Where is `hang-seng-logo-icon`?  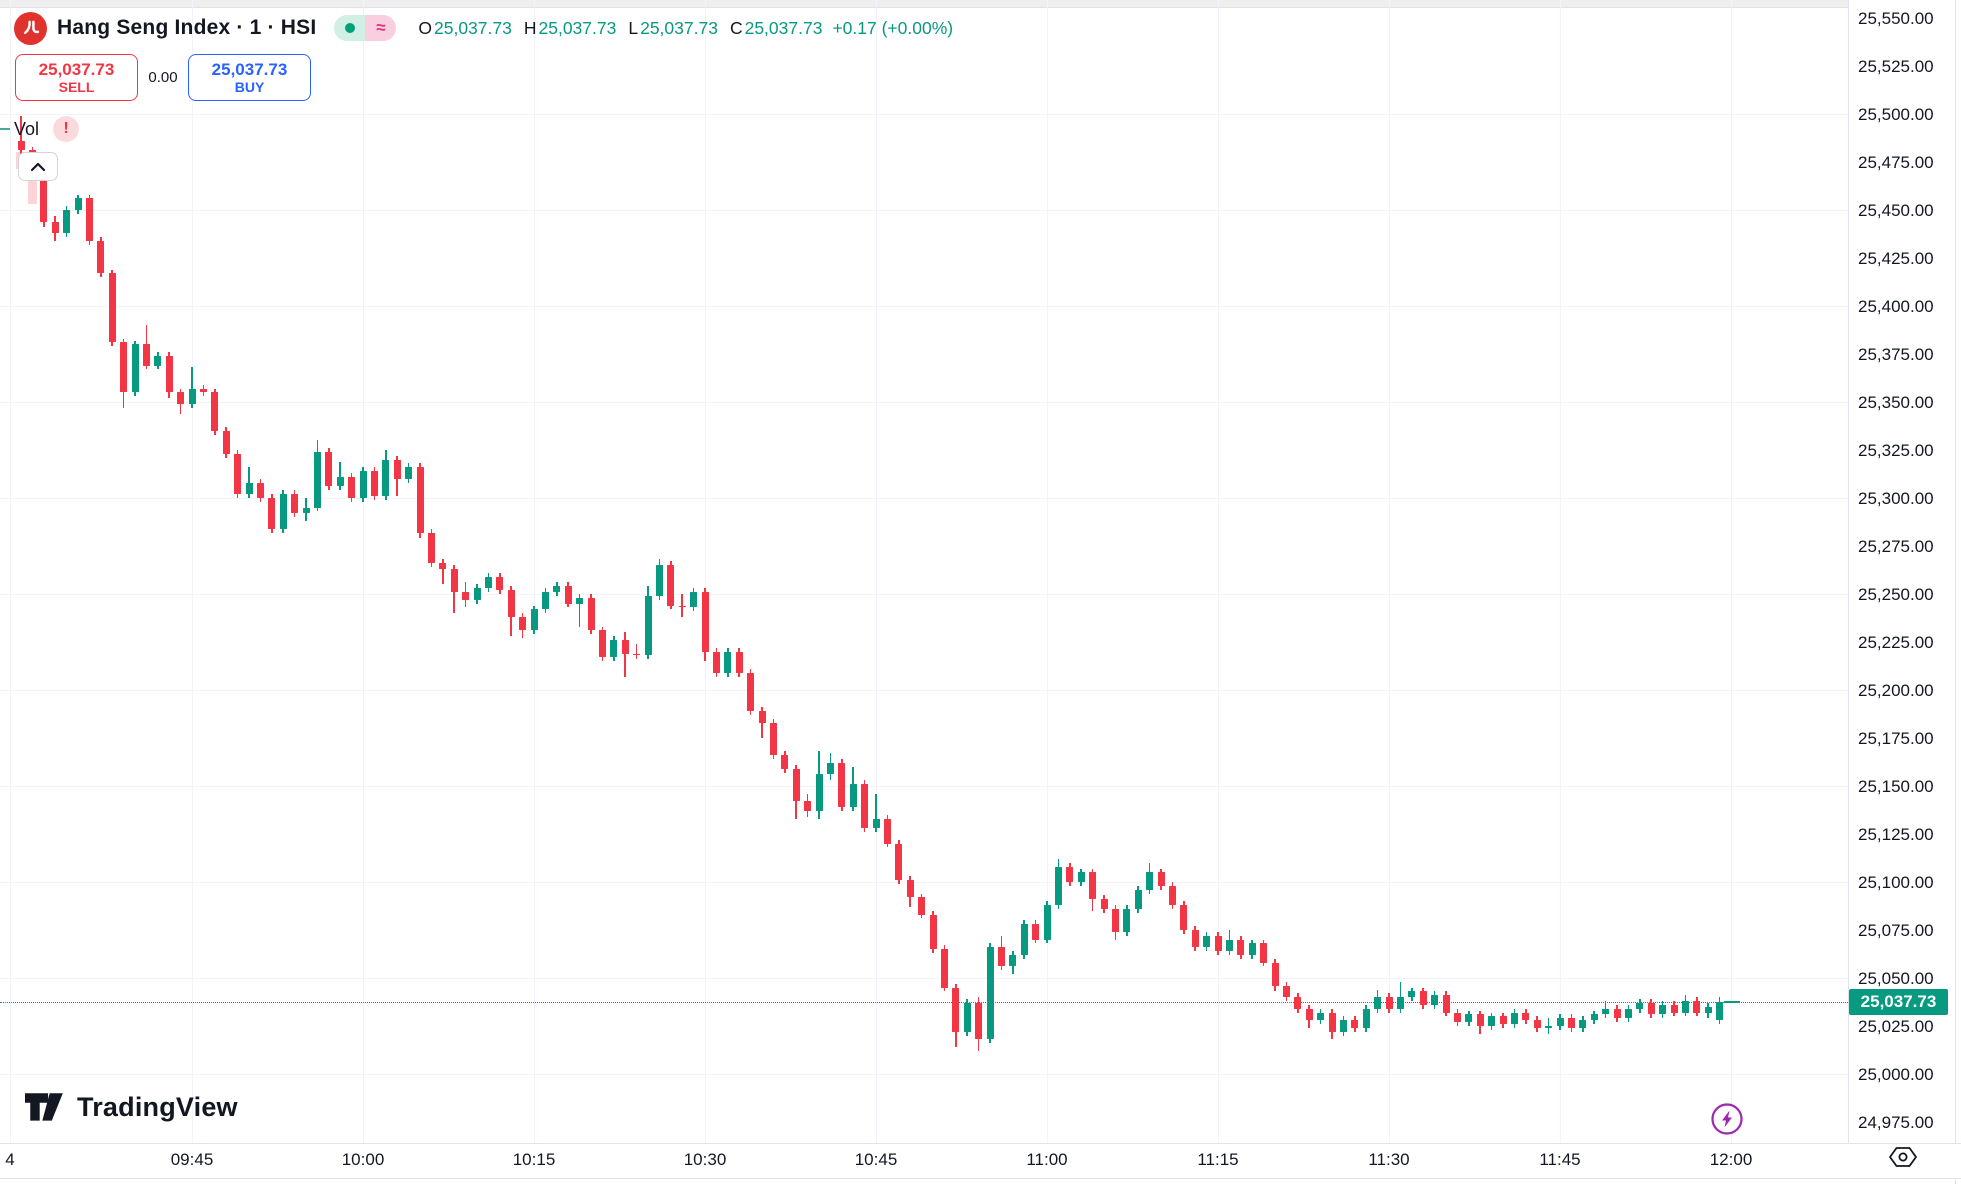
hang-seng-logo-icon is located at coordinates (30, 28).